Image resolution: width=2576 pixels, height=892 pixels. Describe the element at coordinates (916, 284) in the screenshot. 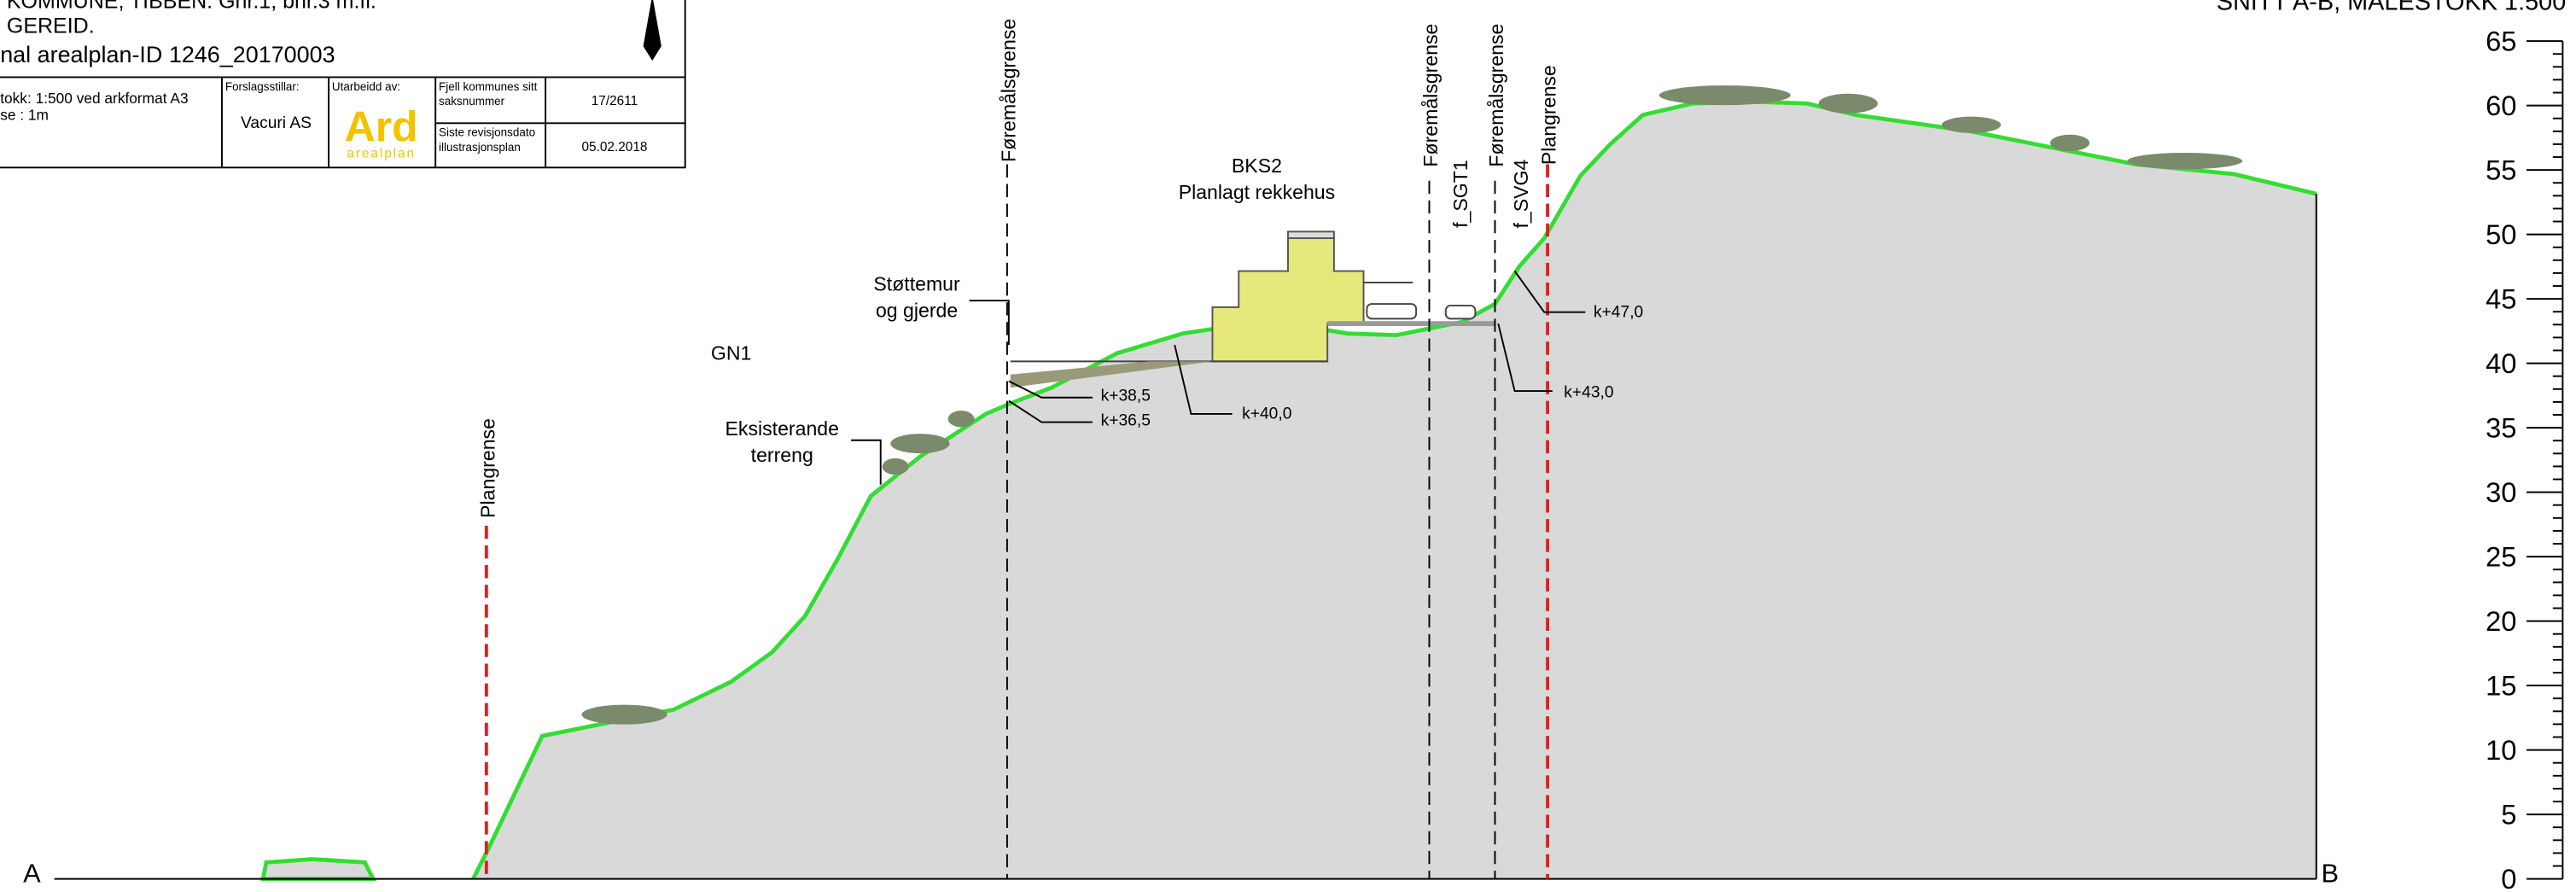

I see `label: Støttemur` at that location.